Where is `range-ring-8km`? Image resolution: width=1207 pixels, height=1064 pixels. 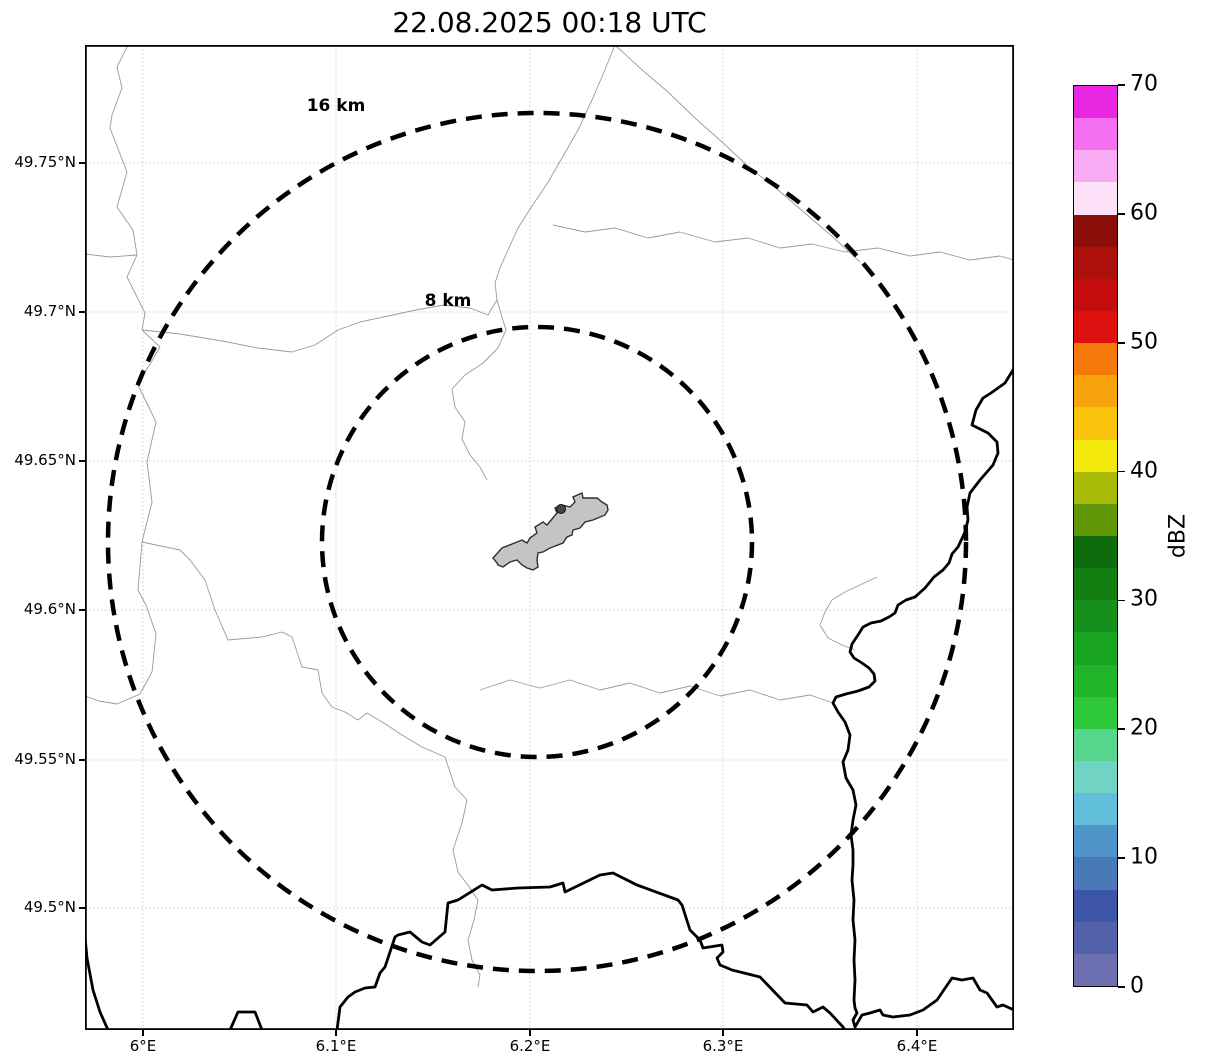 range-ring-8km is located at coordinates (537, 542).